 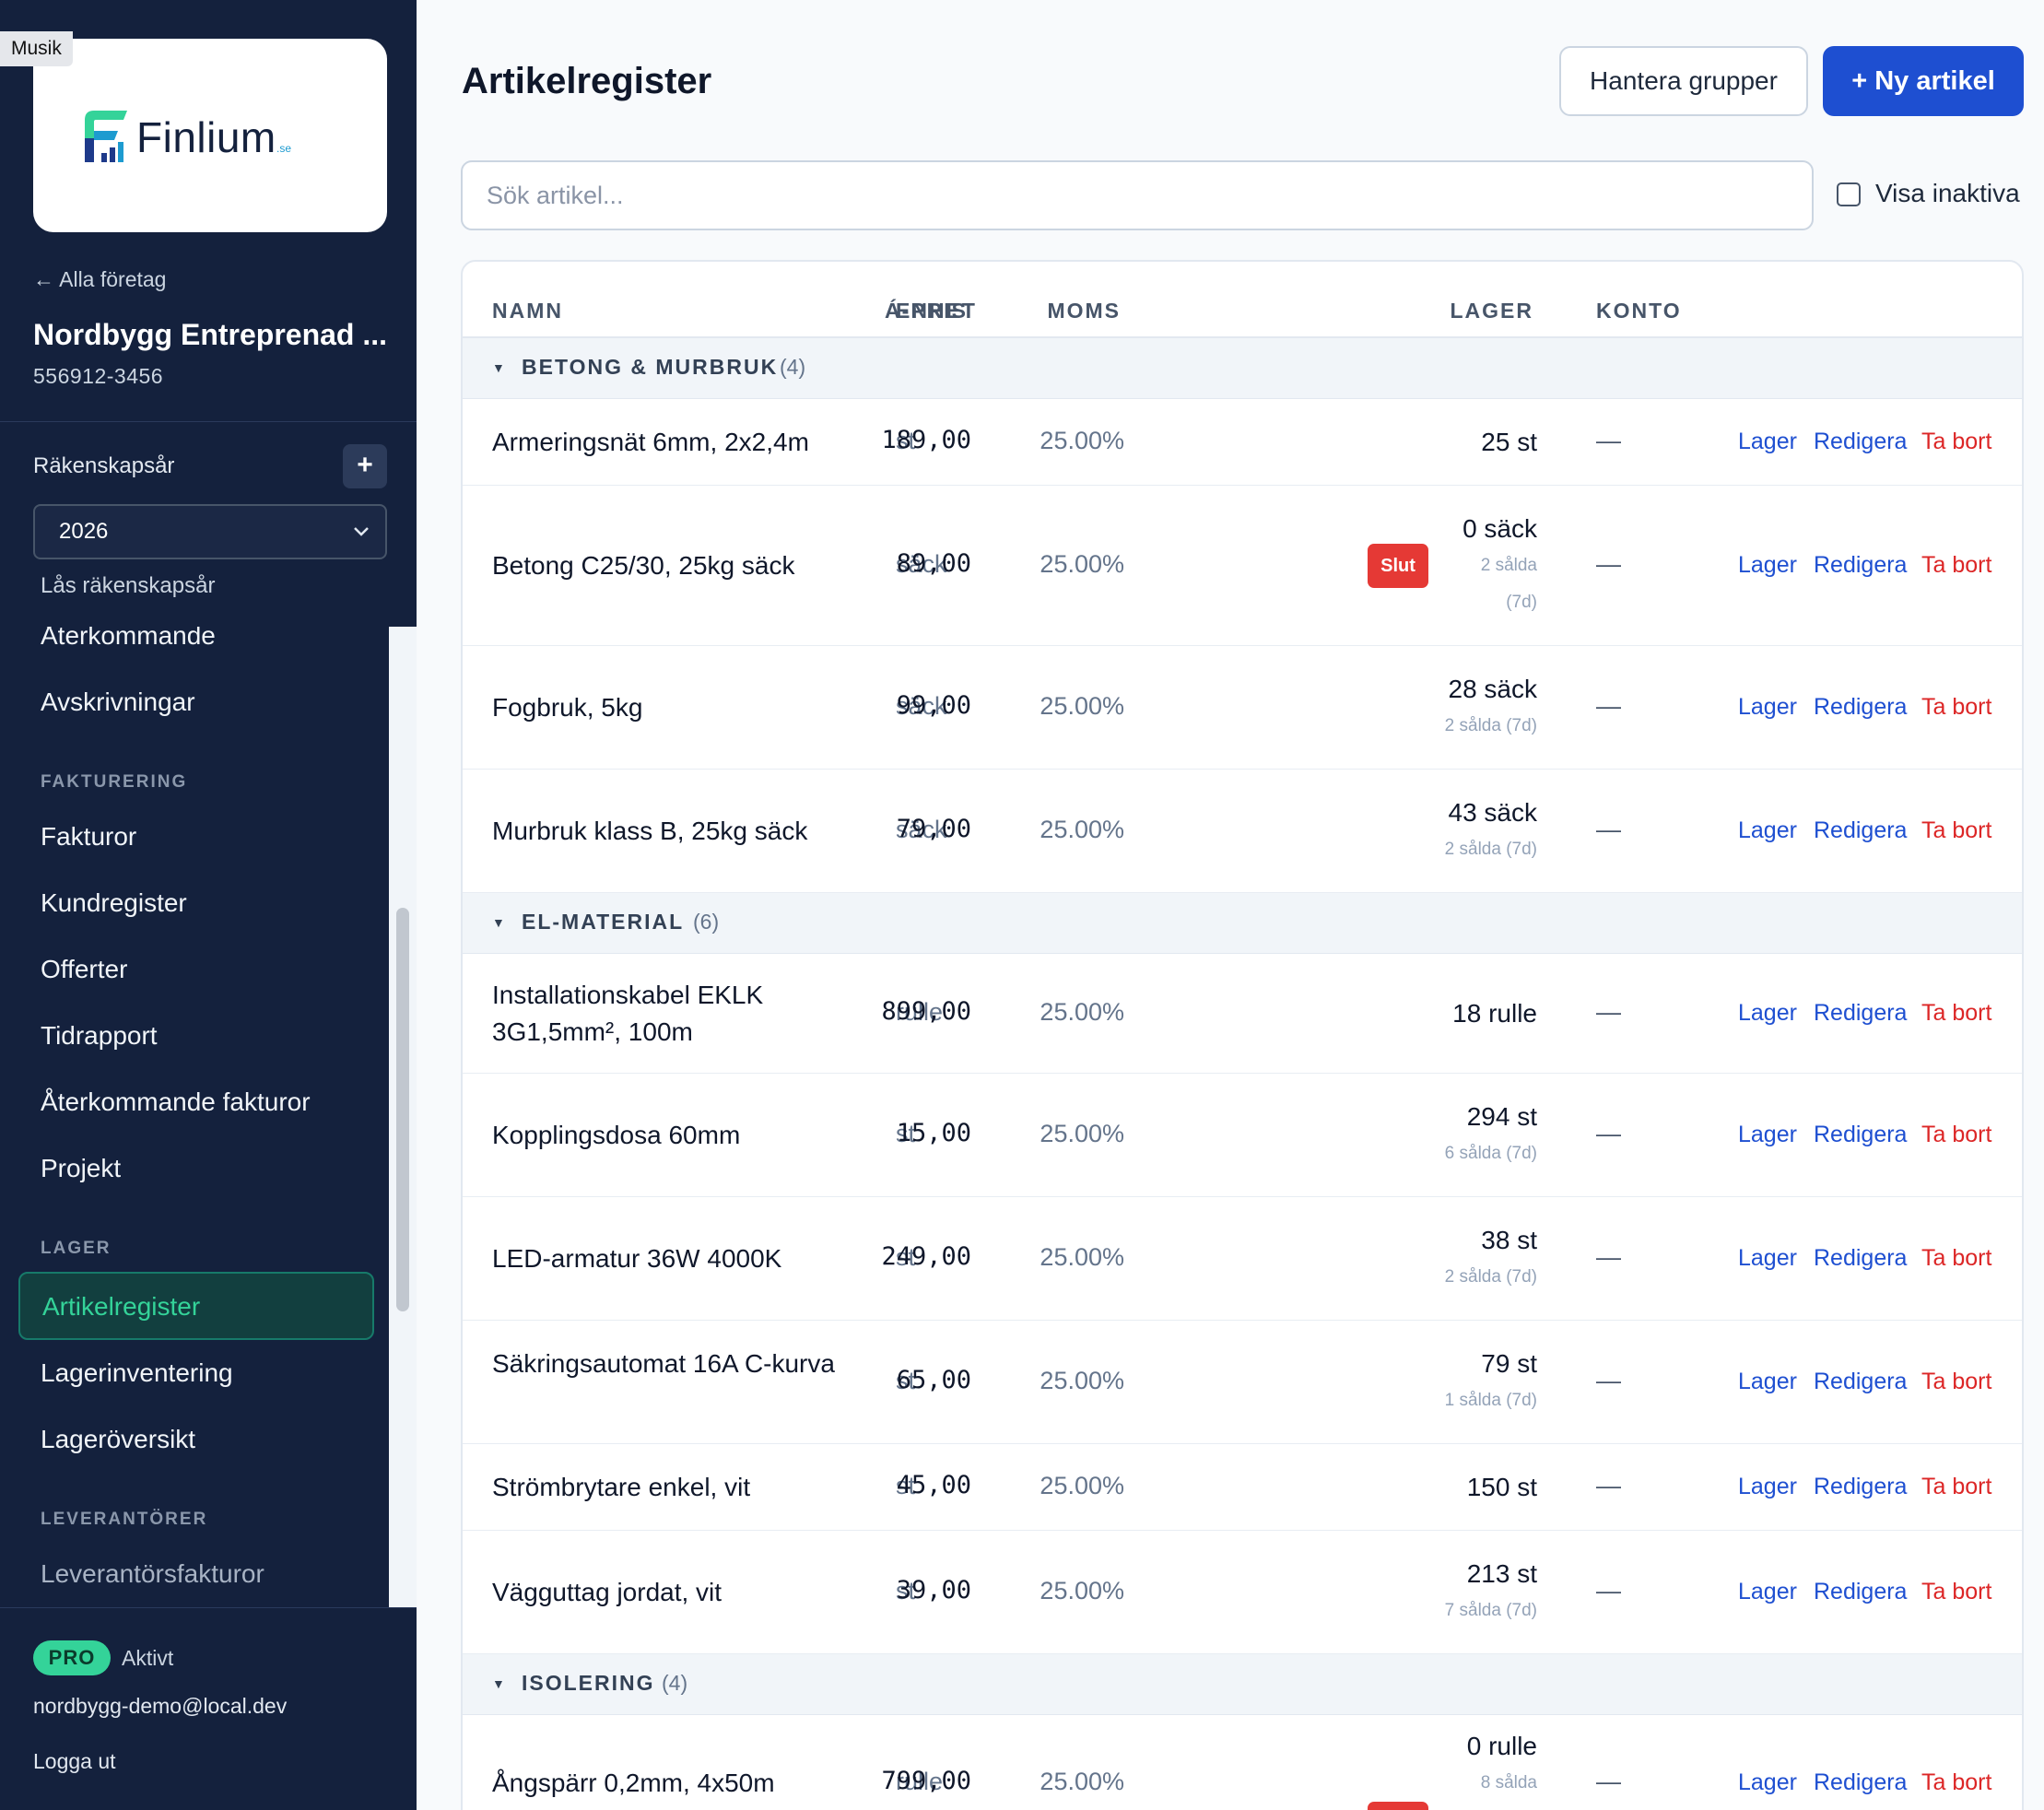 I want to click on article-stock: 43 säck 2 sålda (7d), so click(x=1445, y=831).